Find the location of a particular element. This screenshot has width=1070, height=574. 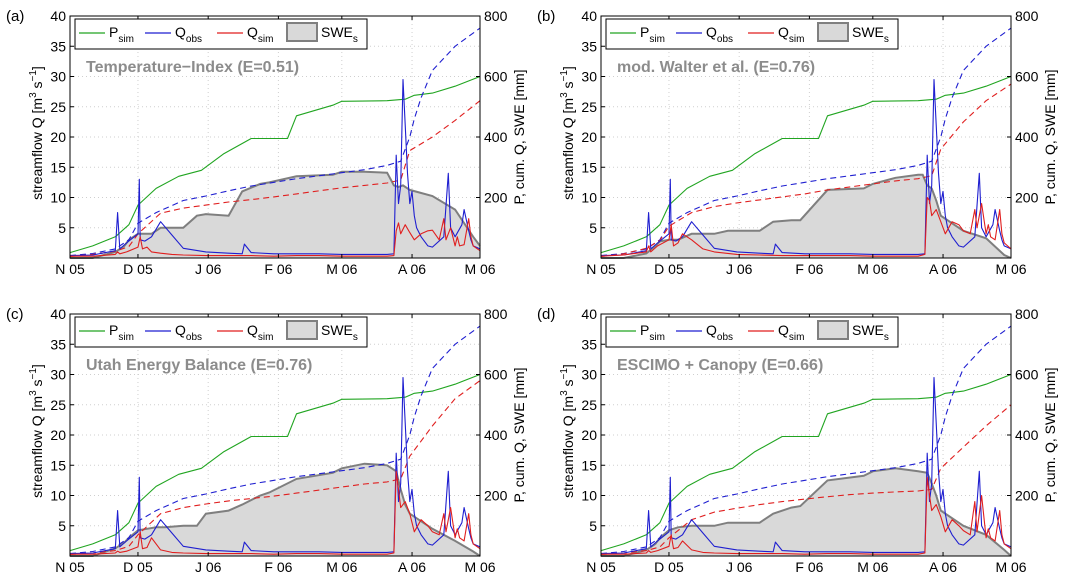

y-axis-right-label: P, cum. Q, SWE [mm] is located at coordinates (1050, 434).